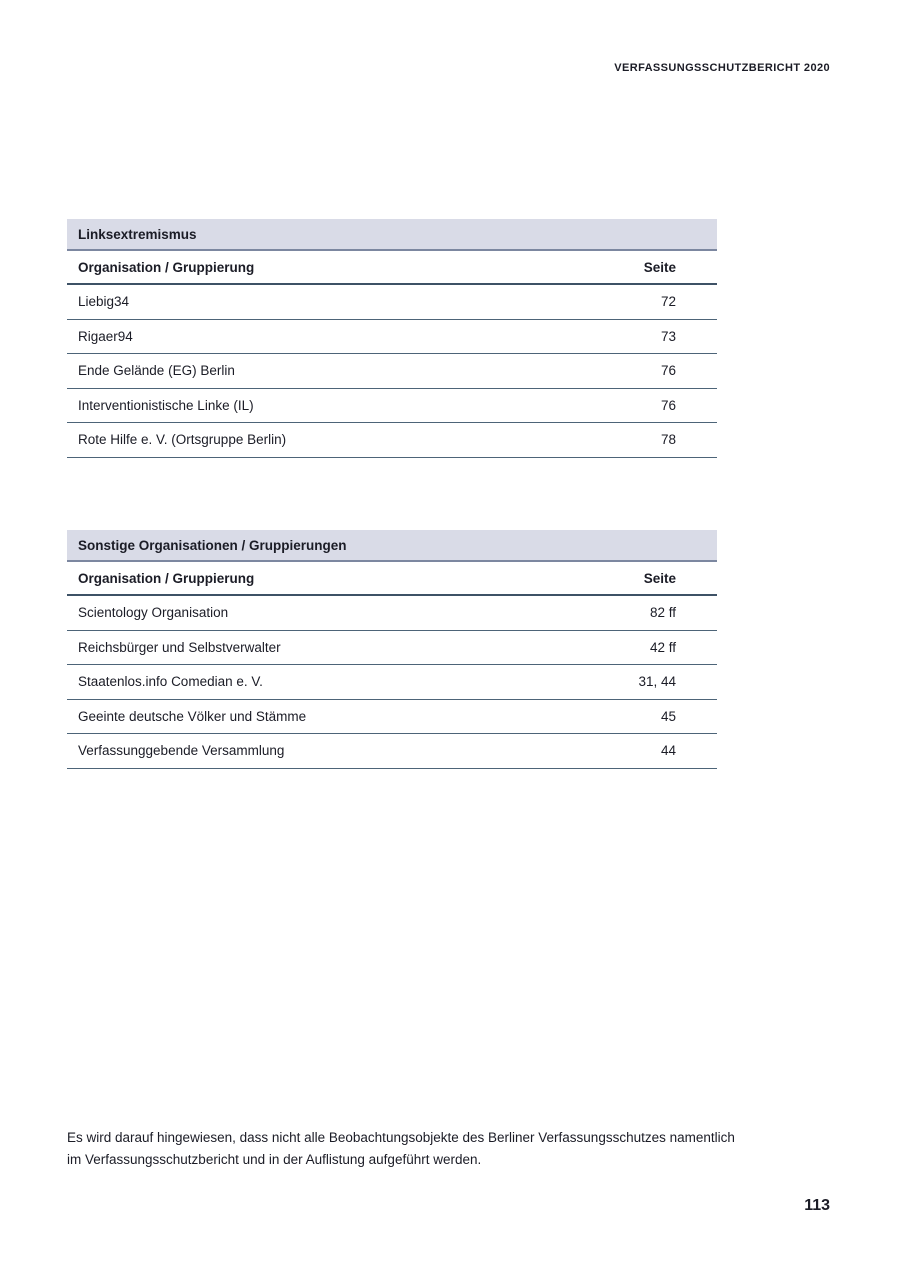 This screenshot has height=1272, width=900. I want to click on page-ref-cell: 78, so click(668, 440).